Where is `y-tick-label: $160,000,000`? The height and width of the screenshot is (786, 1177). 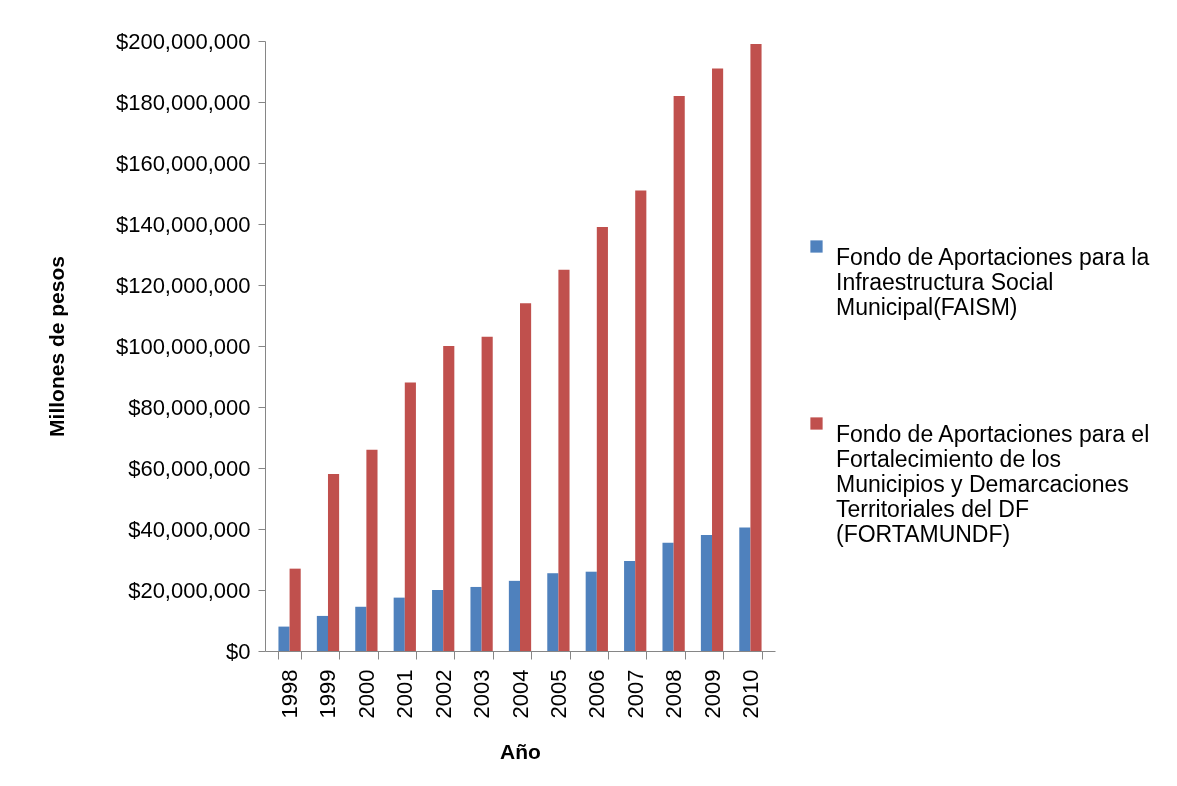 y-tick-label: $160,000,000 is located at coordinates (183, 163).